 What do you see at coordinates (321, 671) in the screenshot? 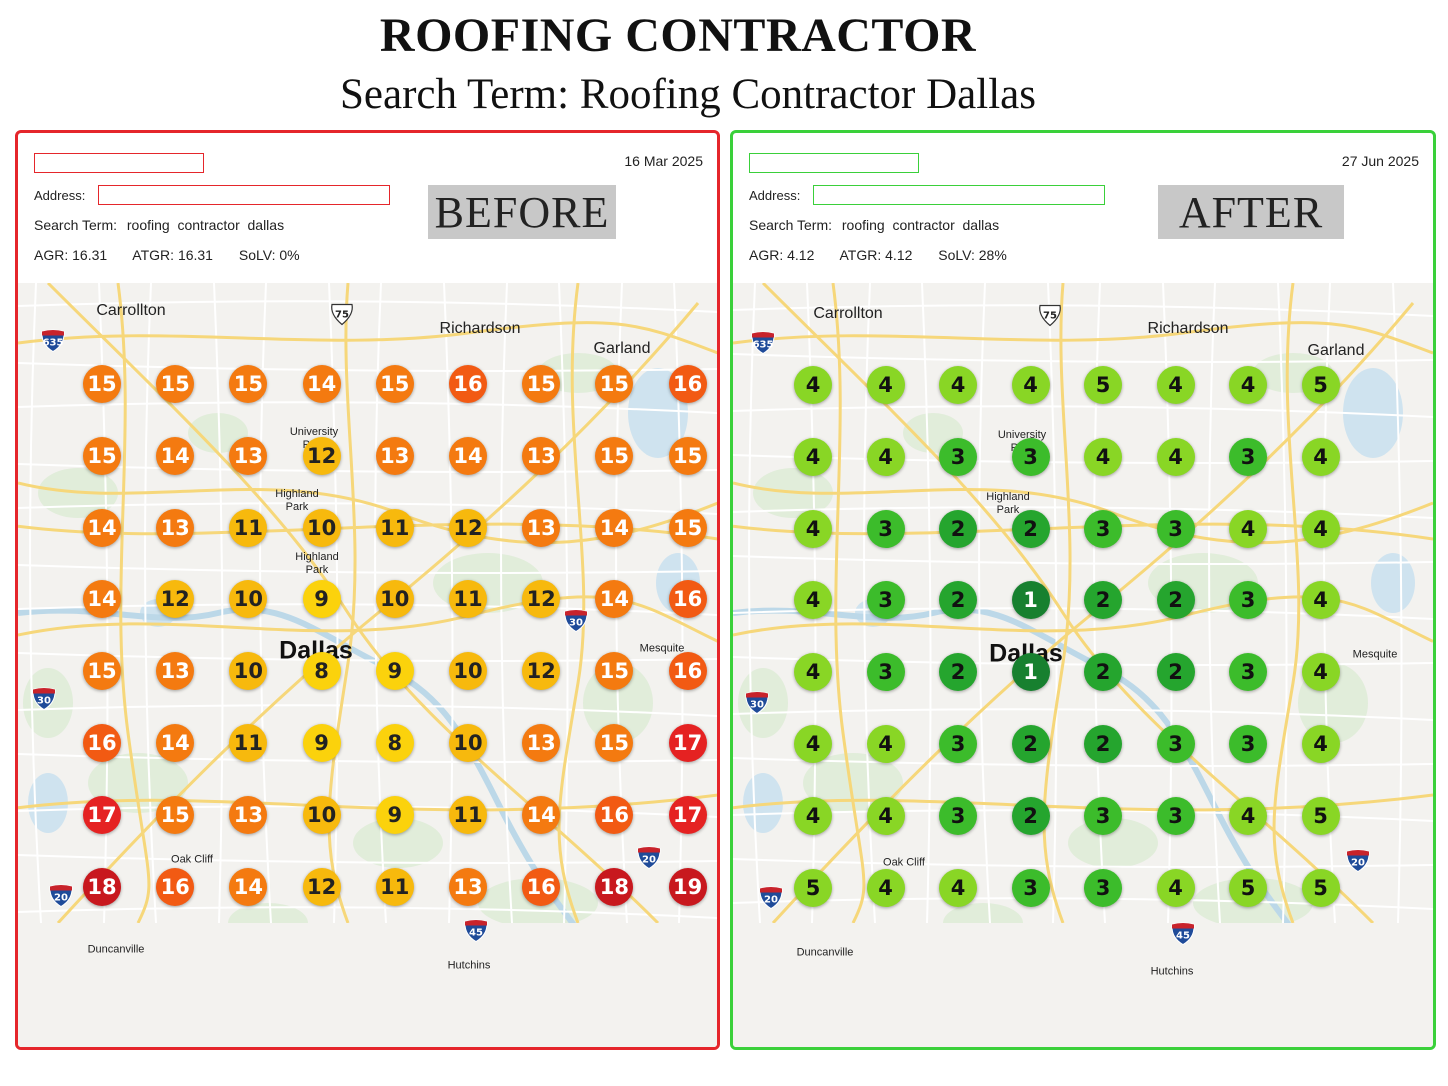
I see `before-rank-marker: 8` at bounding box center [321, 671].